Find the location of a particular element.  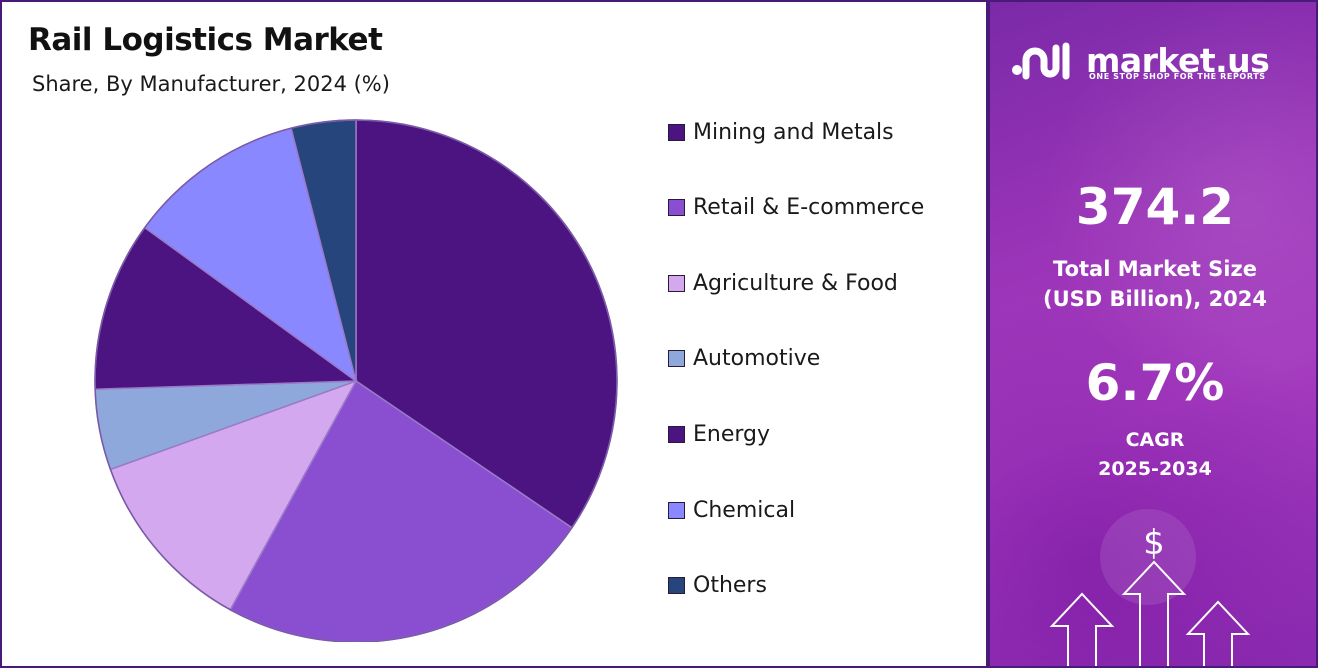

legend-item: Agriculture & Food is located at coordinates (783, 283).